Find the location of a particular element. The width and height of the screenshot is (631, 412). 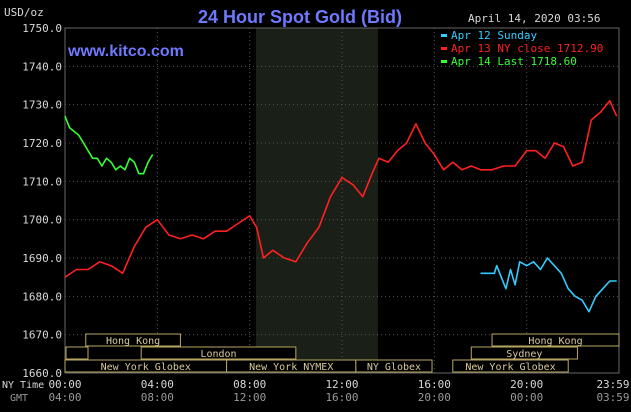

session-label: Sydney is located at coordinates (524, 354).